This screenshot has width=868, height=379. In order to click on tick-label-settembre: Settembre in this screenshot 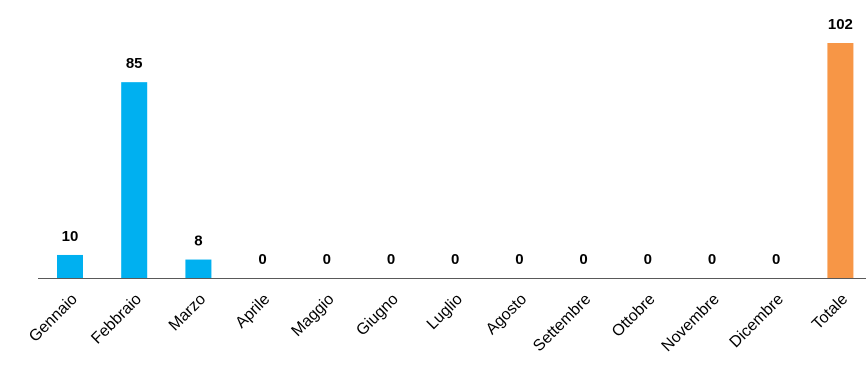, I will do `click(562, 323)`.